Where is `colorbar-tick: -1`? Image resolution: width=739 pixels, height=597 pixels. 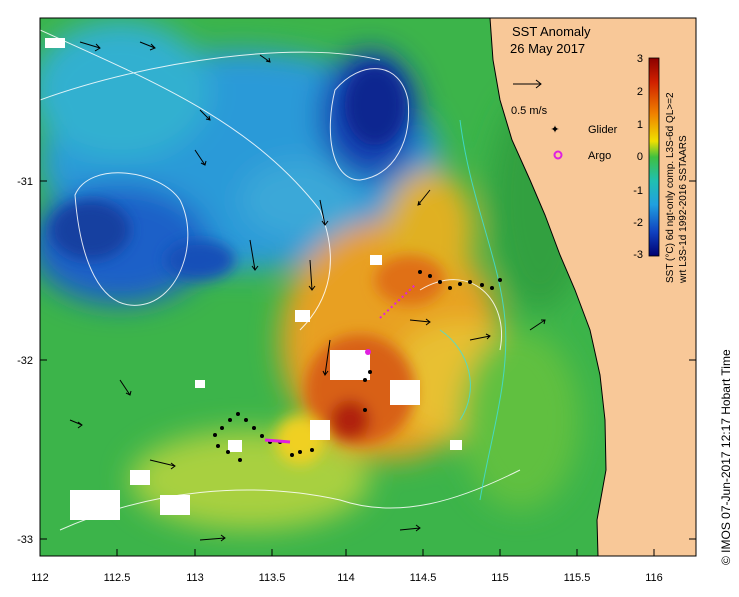 colorbar-tick: -1 is located at coordinates (638, 191).